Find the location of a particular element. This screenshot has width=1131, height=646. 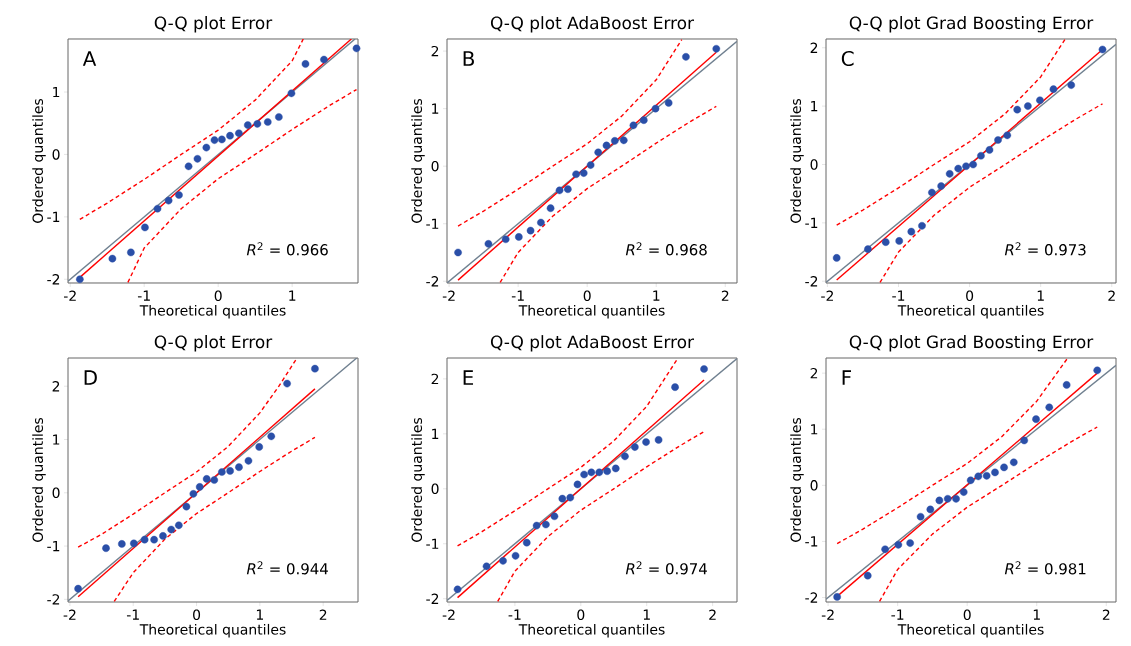

annotation: F is located at coordinates (847, 377).